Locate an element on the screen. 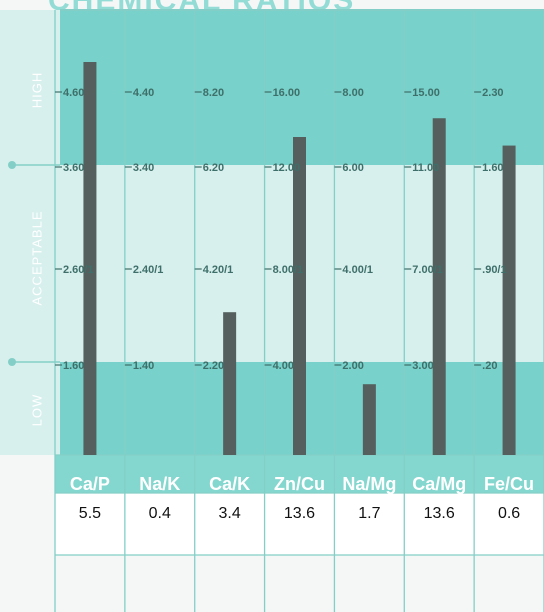  tick-label: 15.00 is located at coordinates (426, 93).